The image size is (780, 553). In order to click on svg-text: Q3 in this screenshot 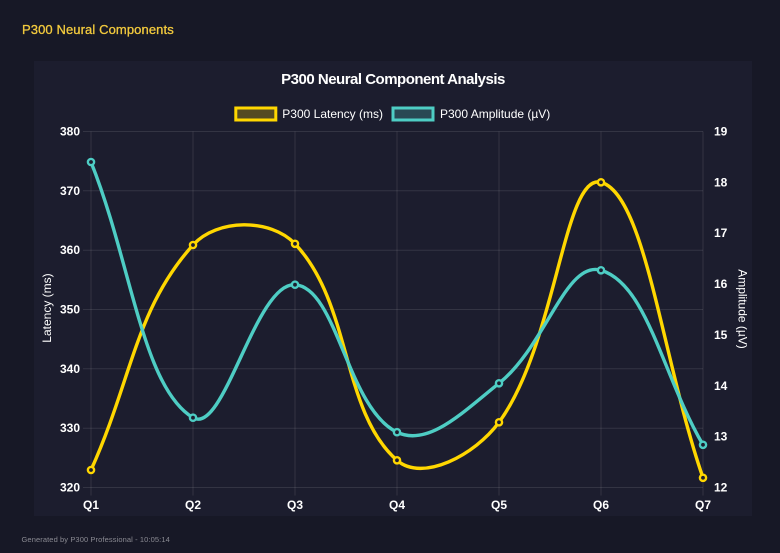, I will do `click(295, 505)`.